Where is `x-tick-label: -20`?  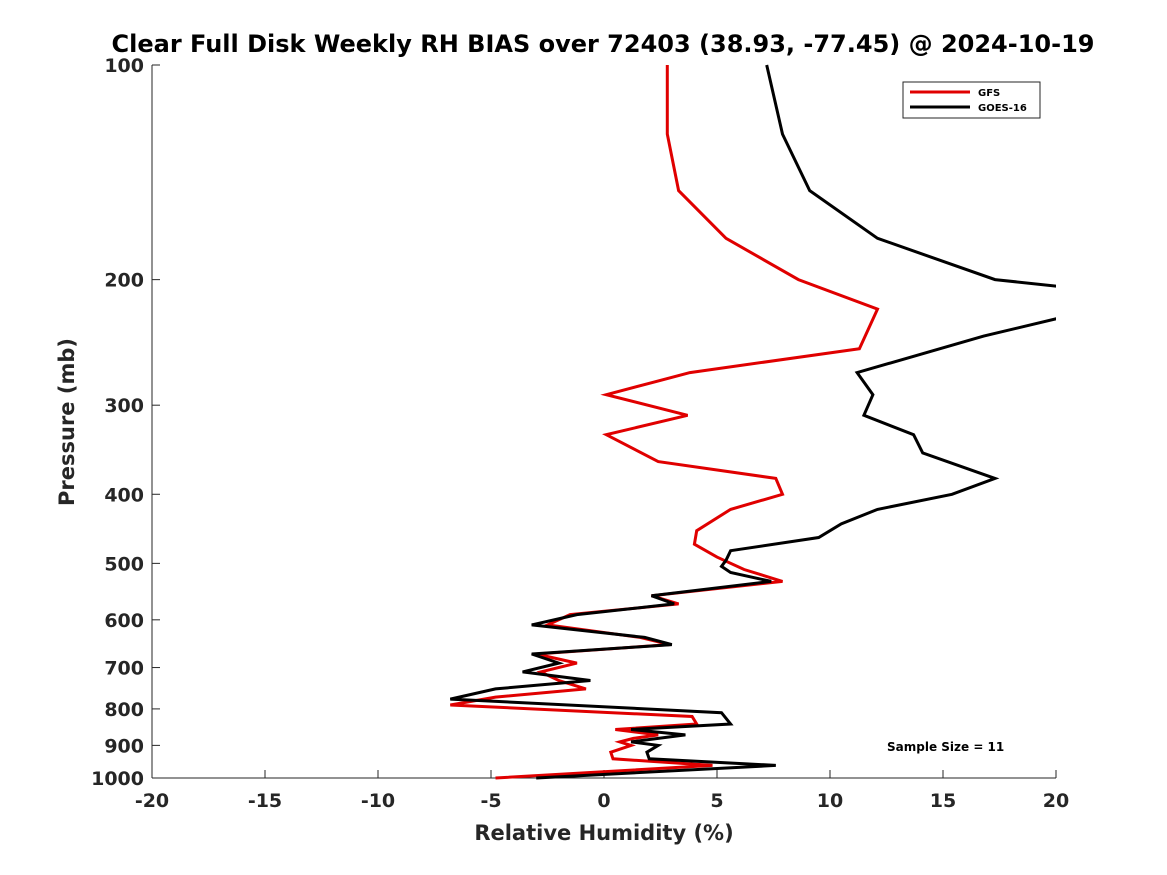 x-tick-label: -20 is located at coordinates (152, 801).